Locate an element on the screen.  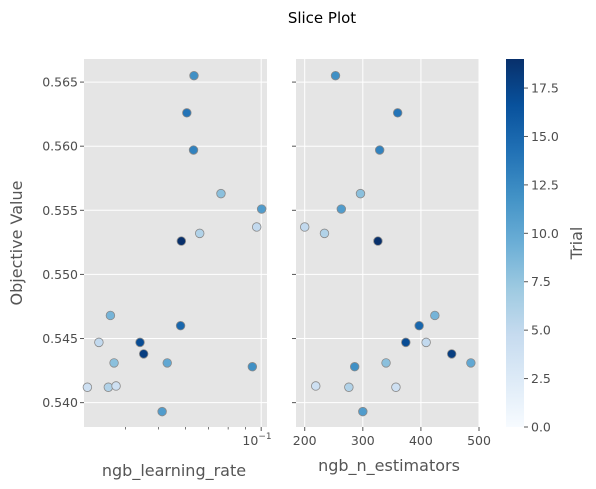
colorbar-tick-label: 2.5 is located at coordinates (541, 378).